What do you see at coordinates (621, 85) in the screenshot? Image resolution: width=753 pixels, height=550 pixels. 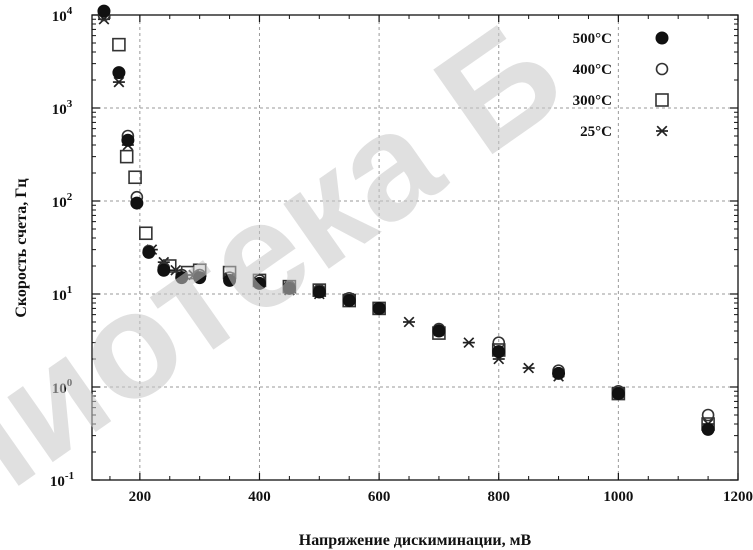 I see `legend: 500°C 400°C 300°C 25°C` at bounding box center [621, 85].